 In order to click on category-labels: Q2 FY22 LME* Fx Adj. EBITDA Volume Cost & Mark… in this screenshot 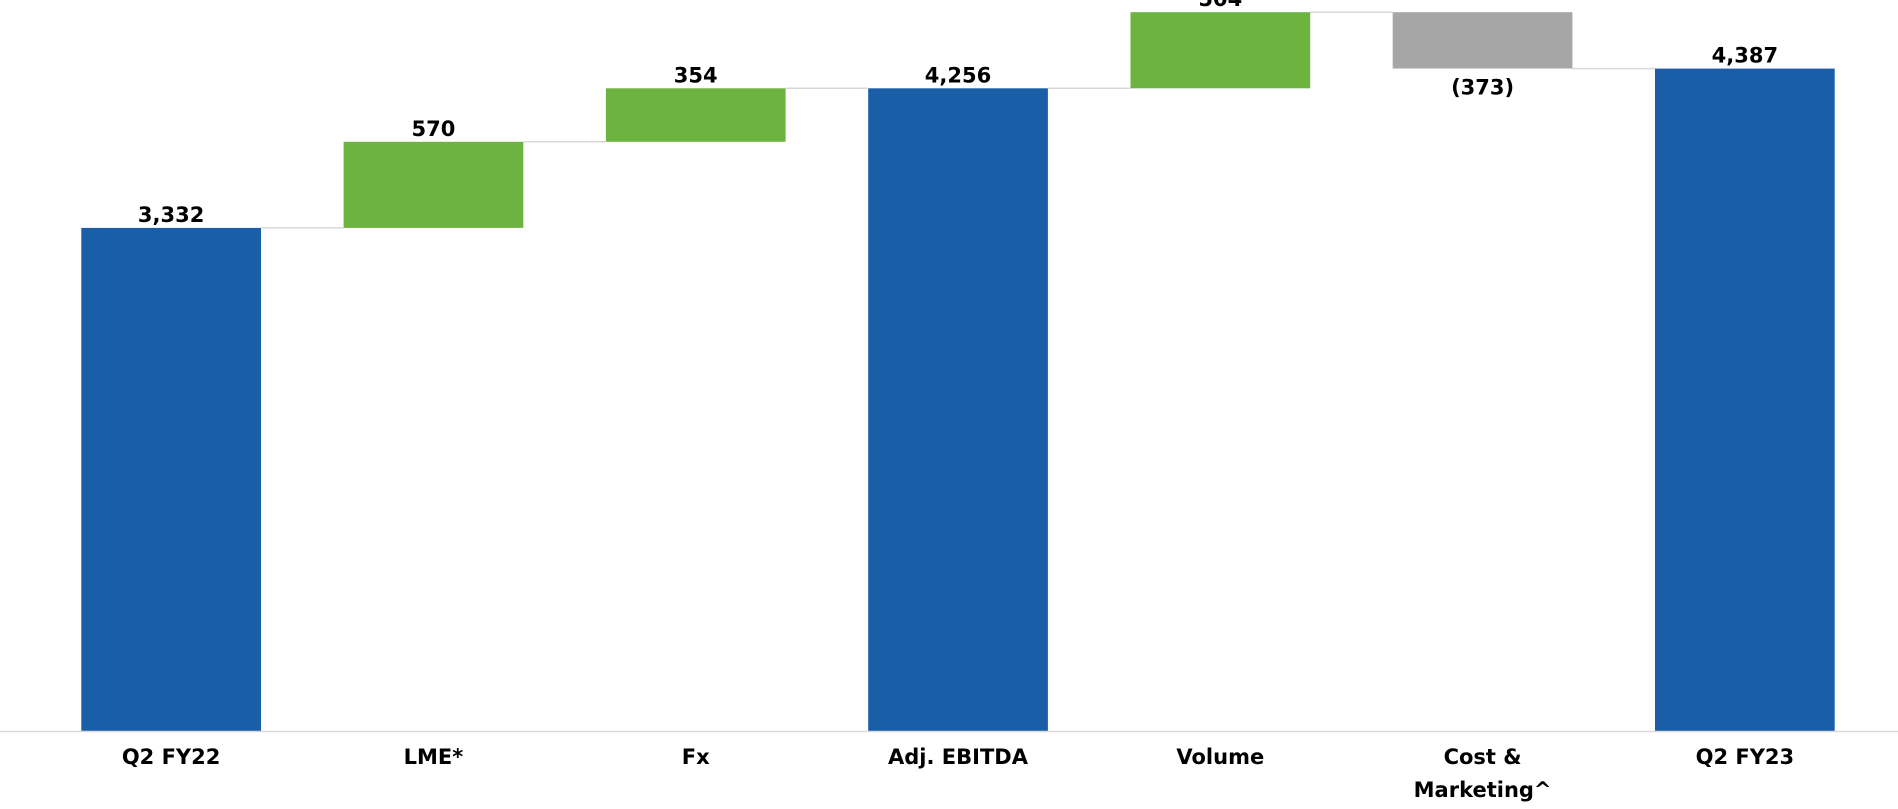, I will do `click(958, 773)`.